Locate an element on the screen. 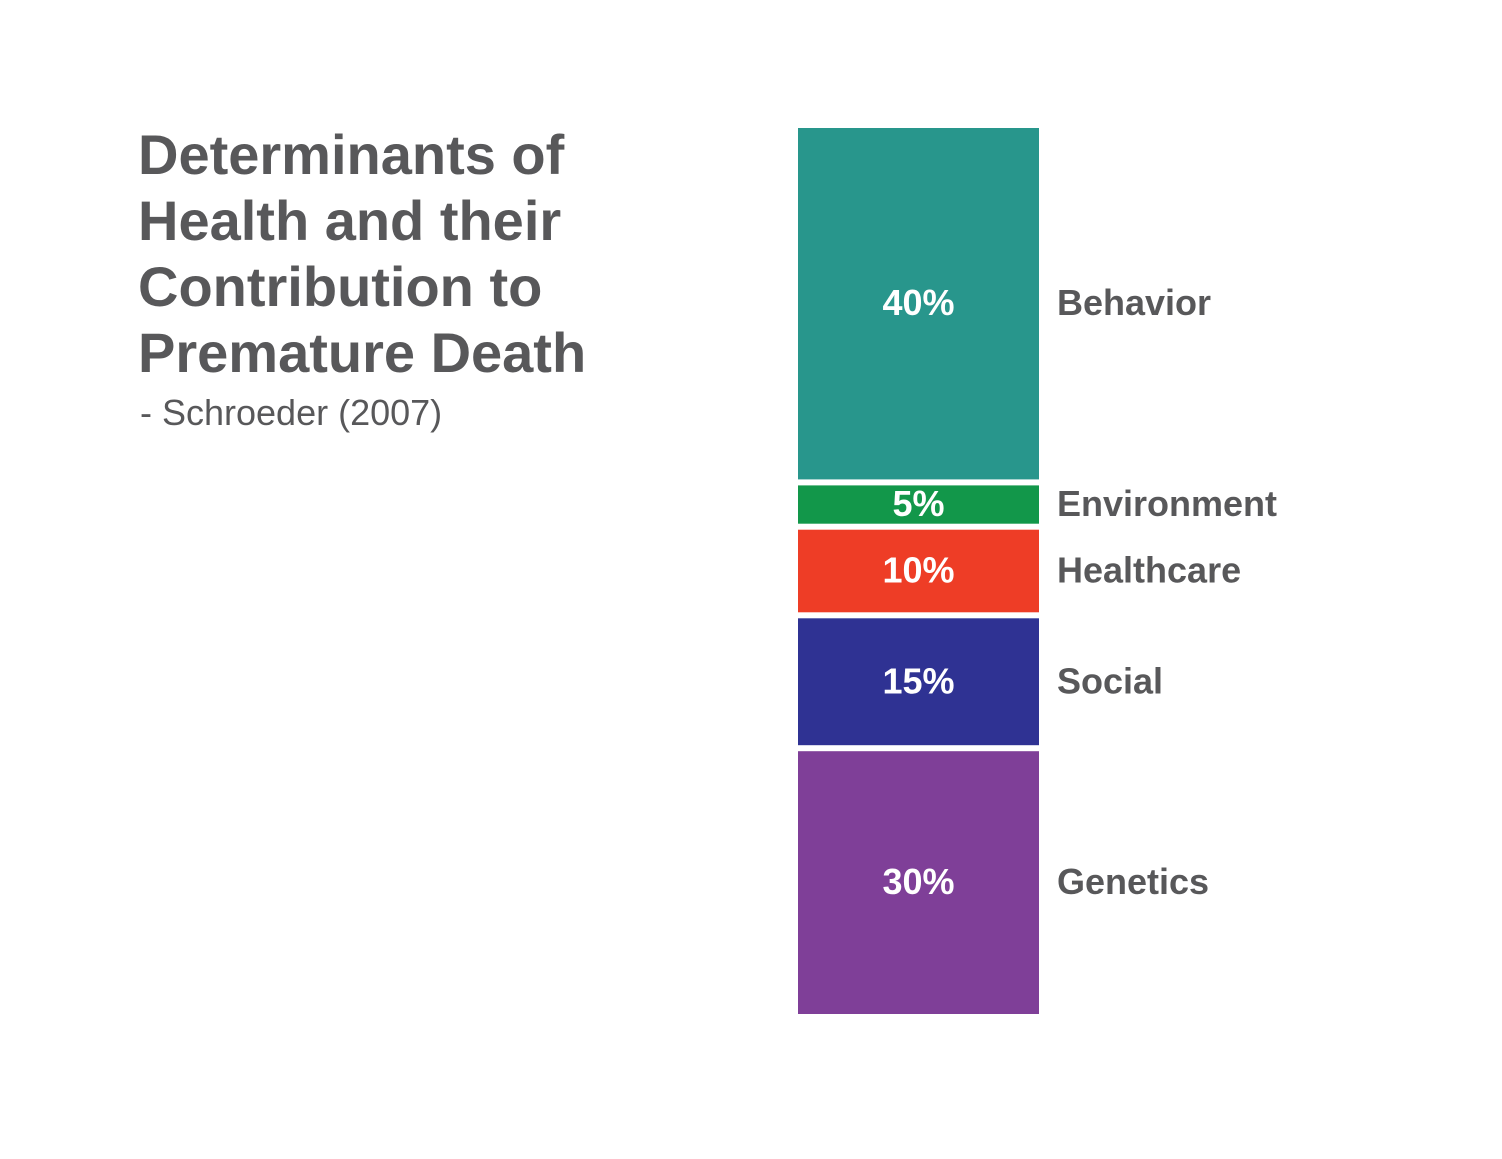 This screenshot has width=1502, height=1159. value-label: 10% is located at coordinates (918, 570).